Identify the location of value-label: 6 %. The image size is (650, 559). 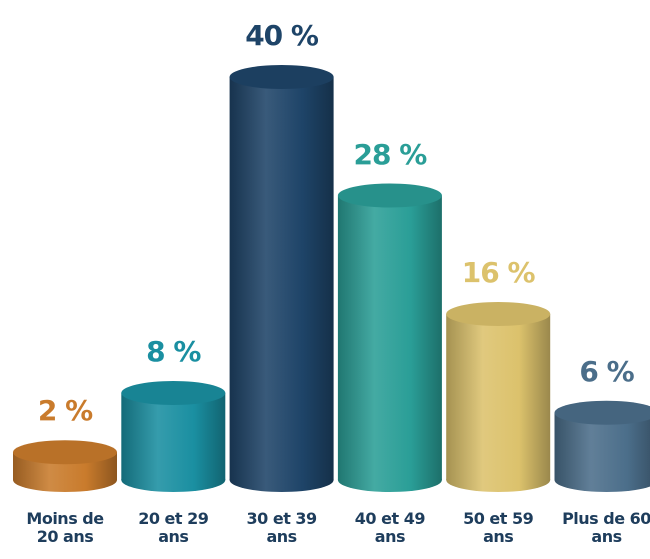
(606, 371).